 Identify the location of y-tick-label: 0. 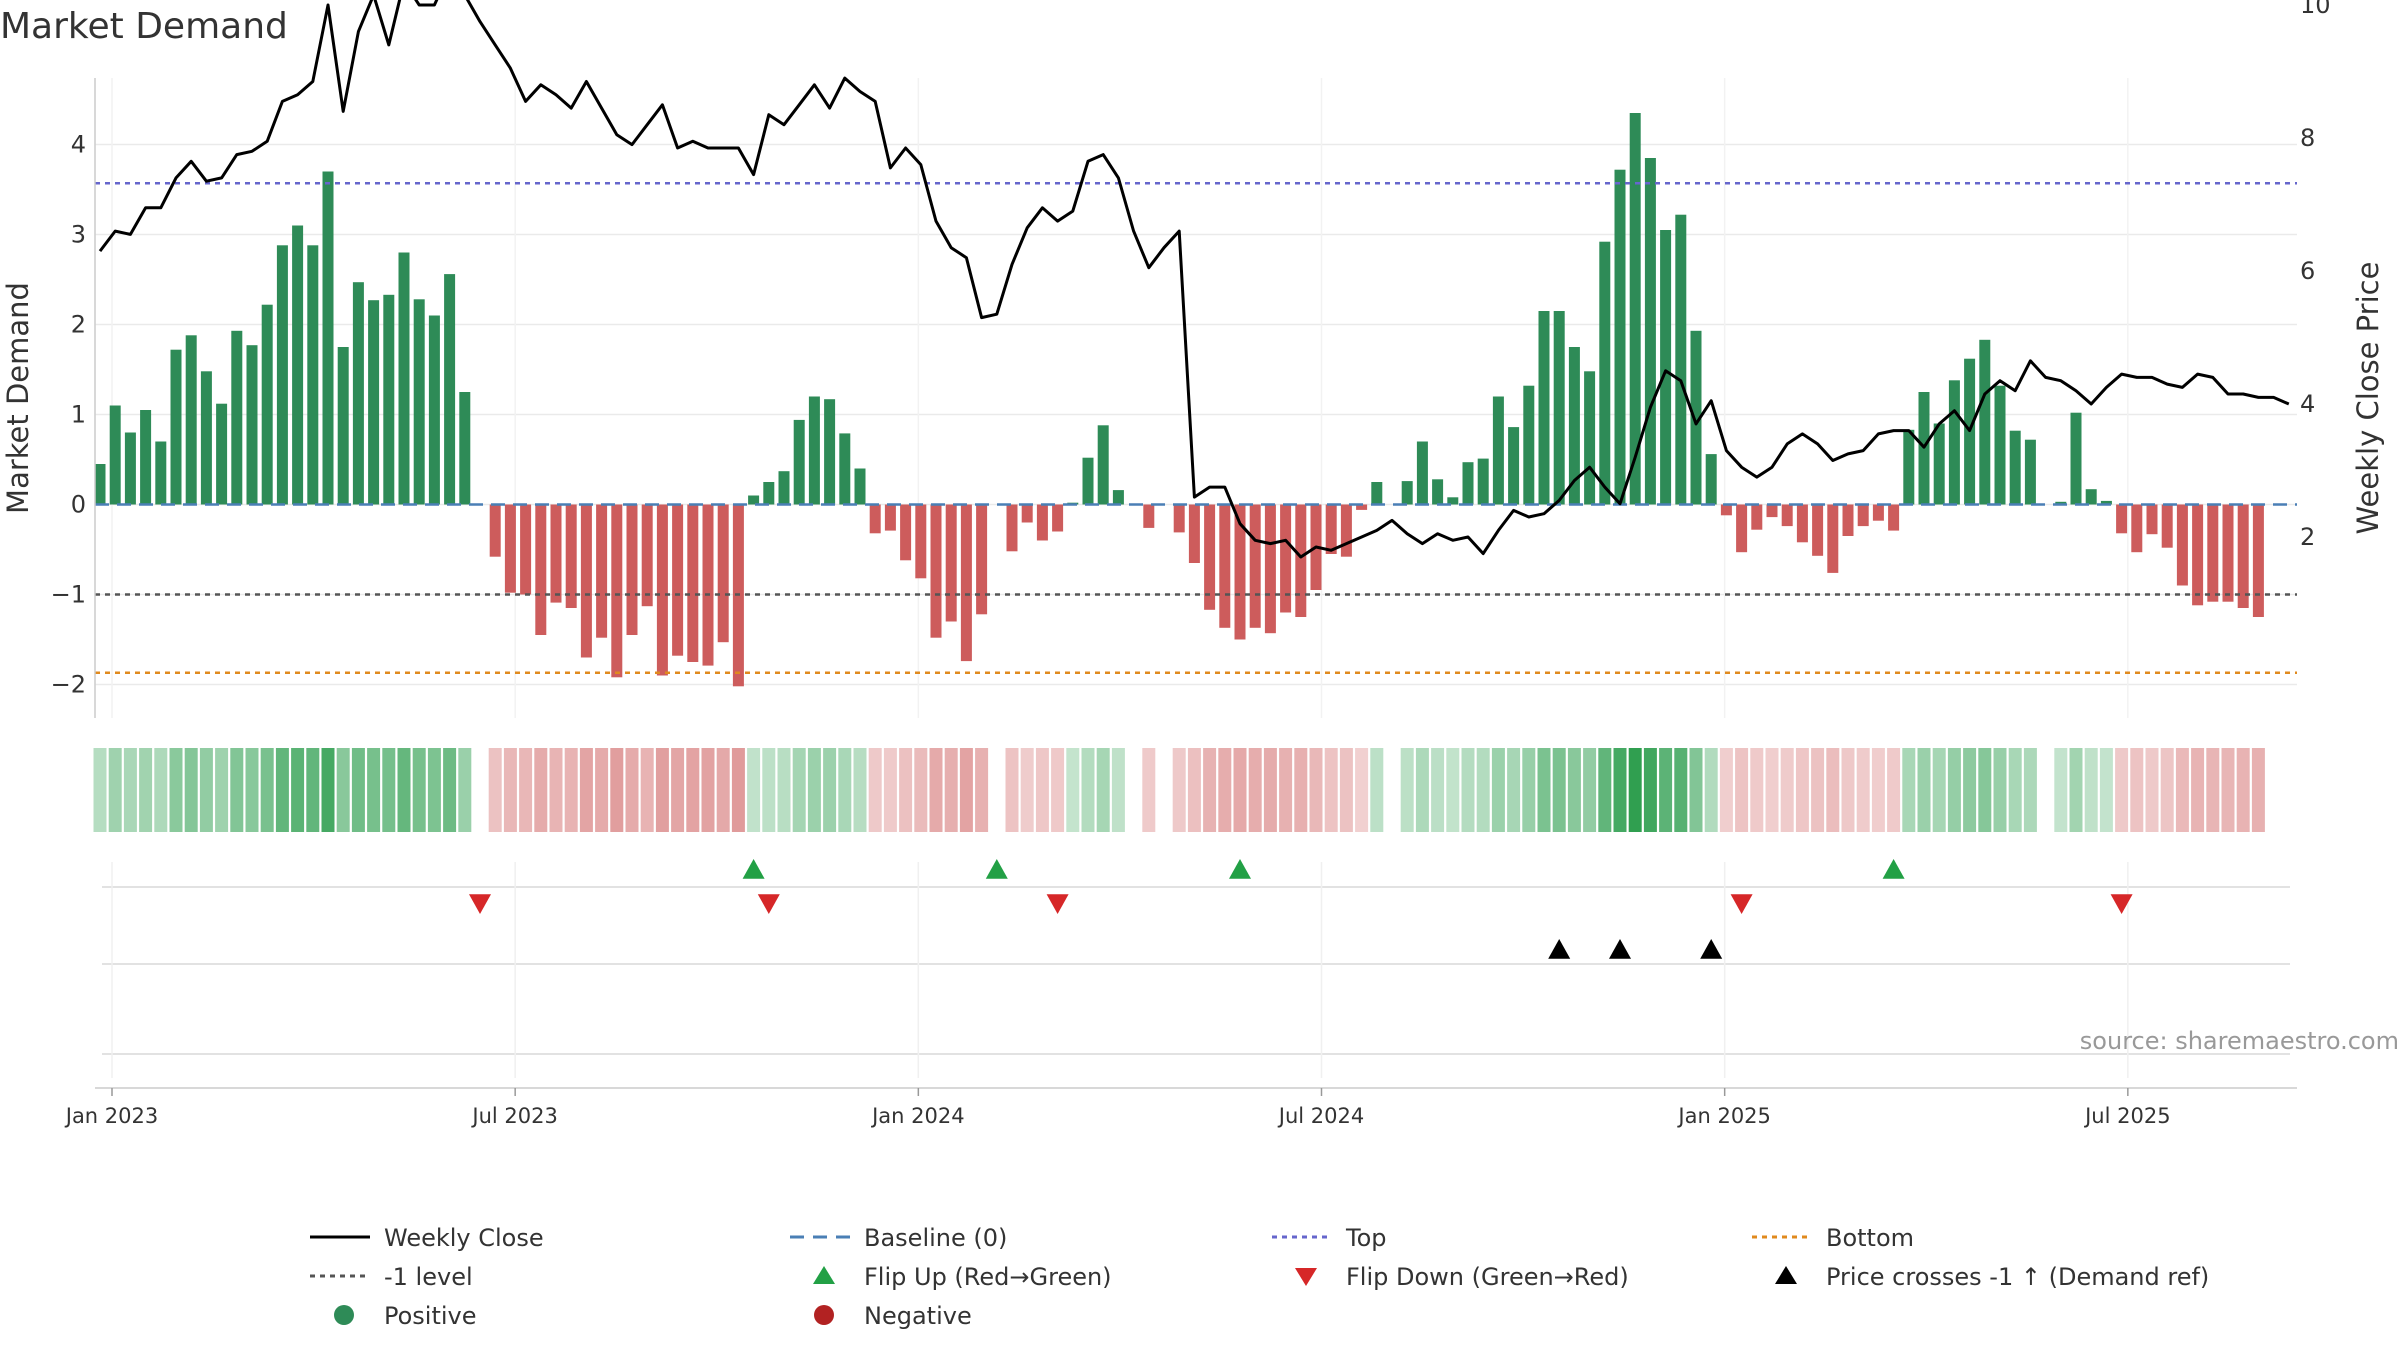
(78, 505).